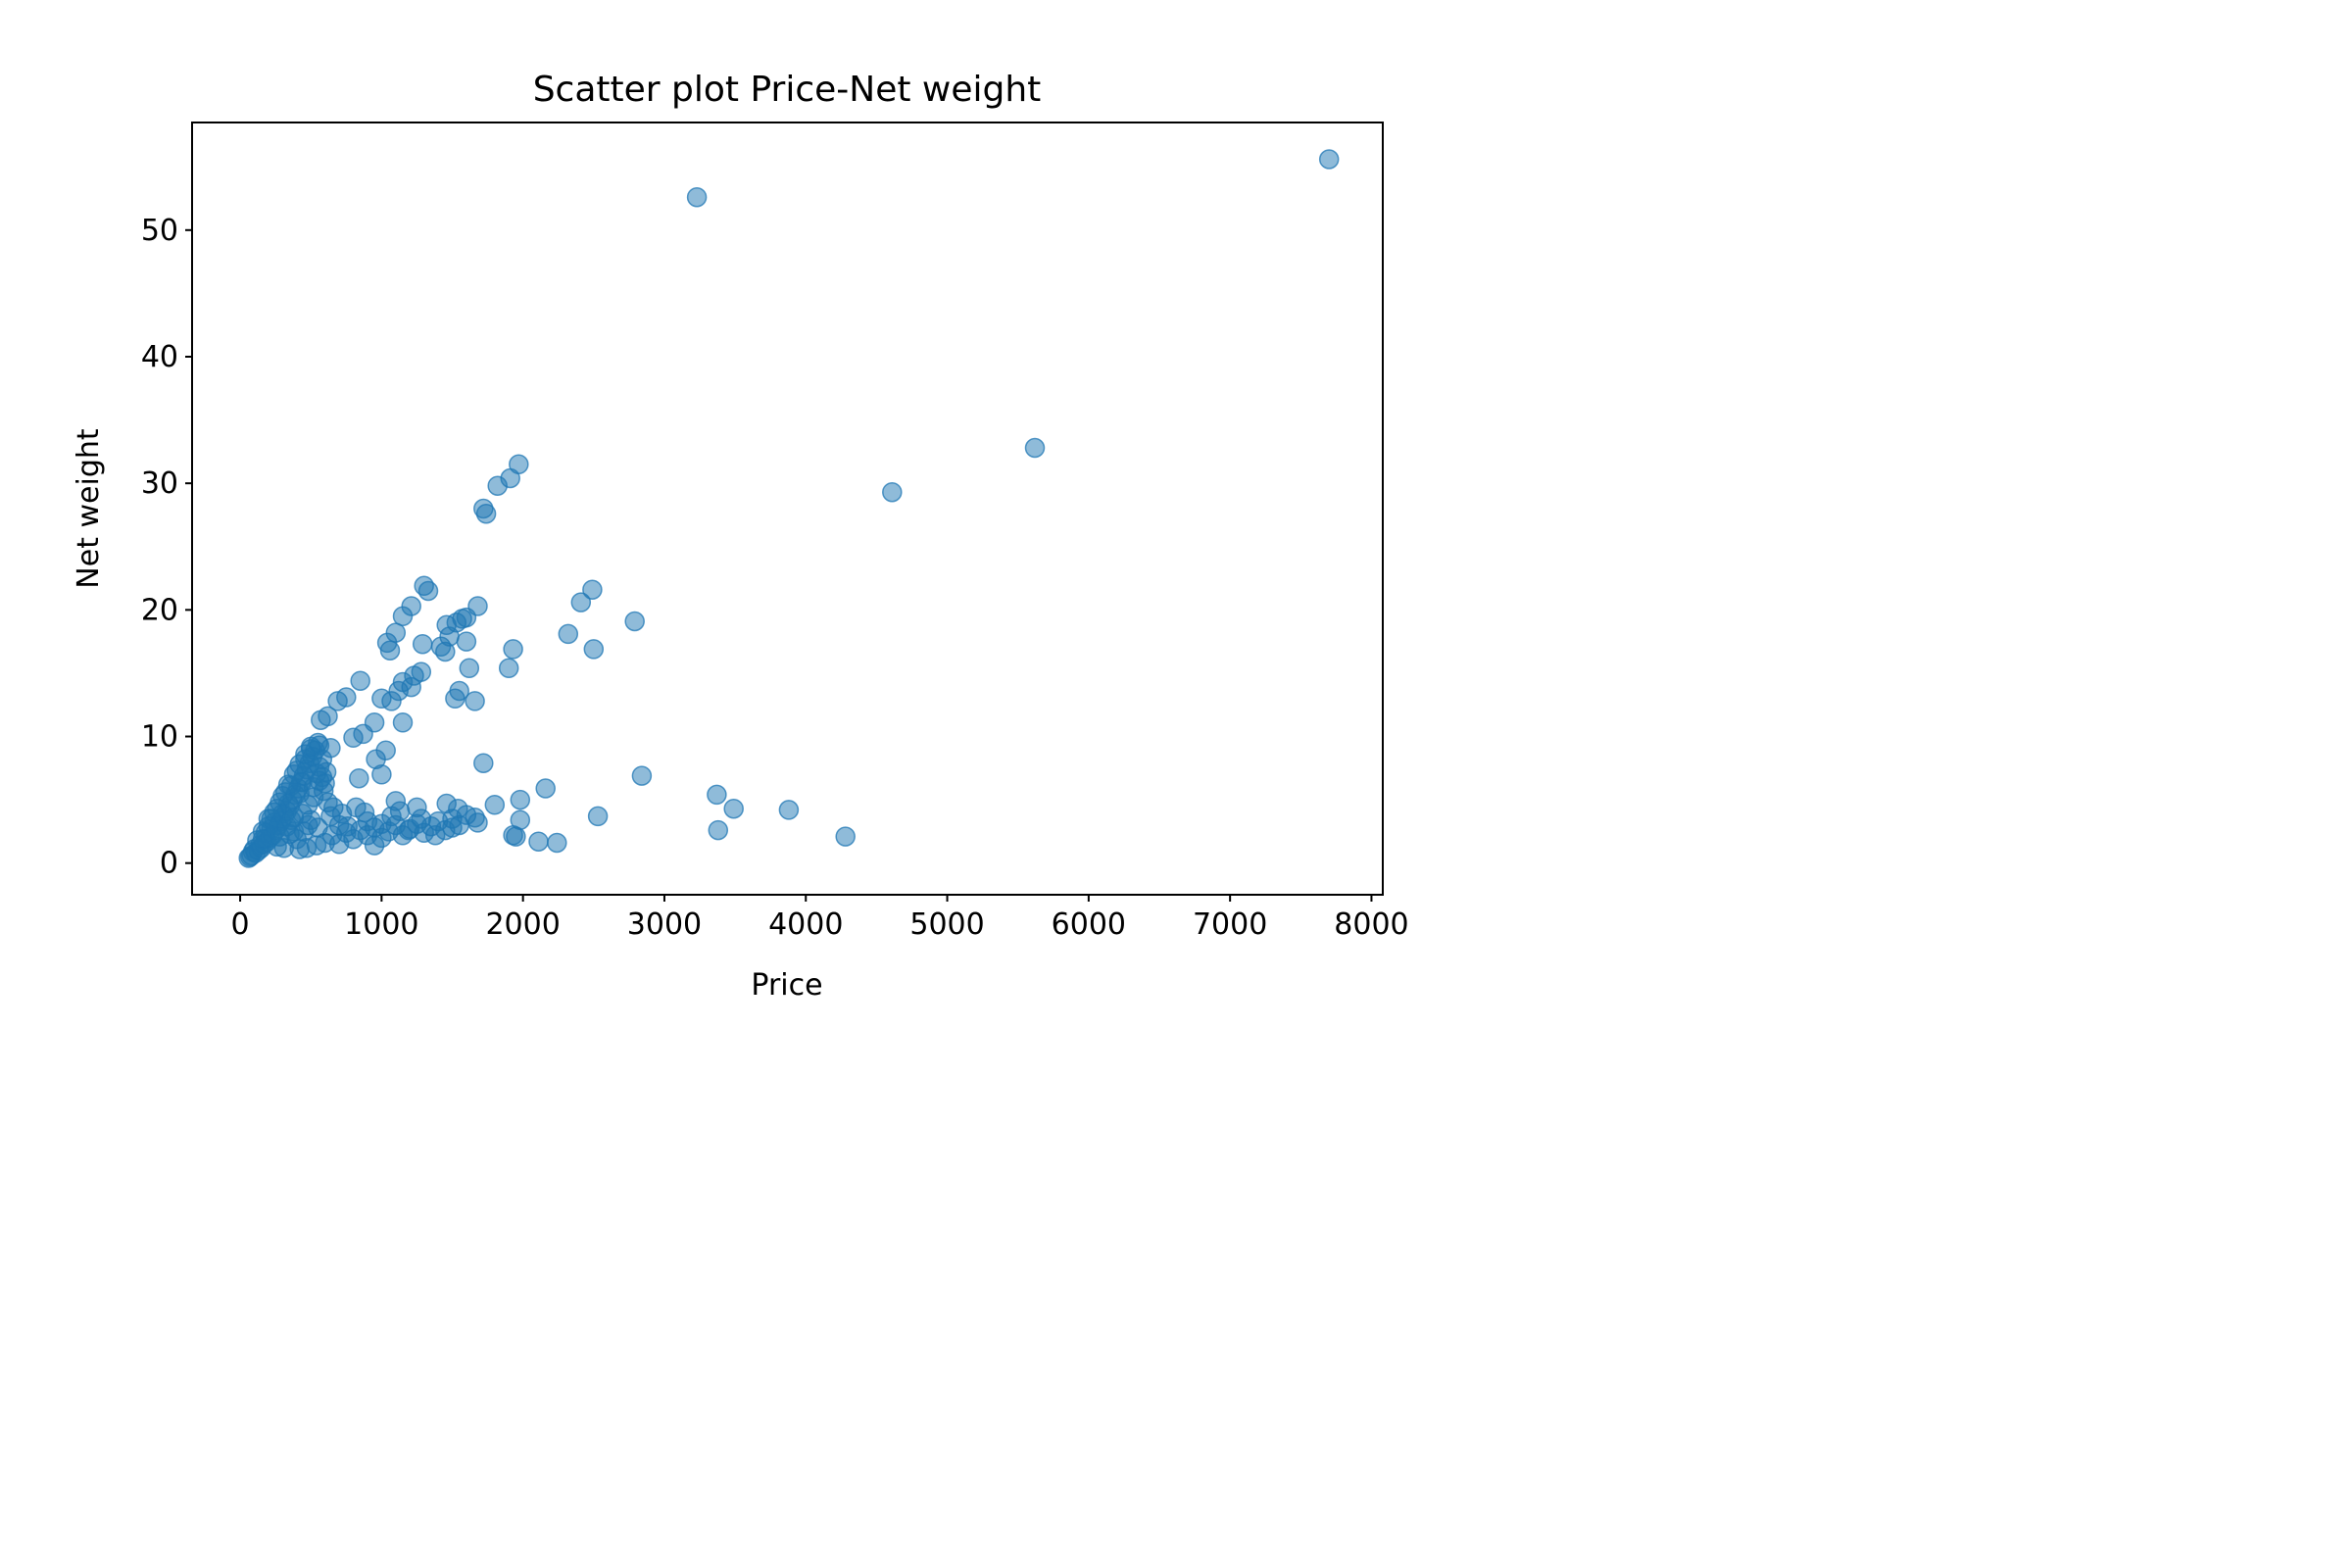  Describe the element at coordinates (1371, 924) in the screenshot. I see `x-tick-label: 8000` at that location.